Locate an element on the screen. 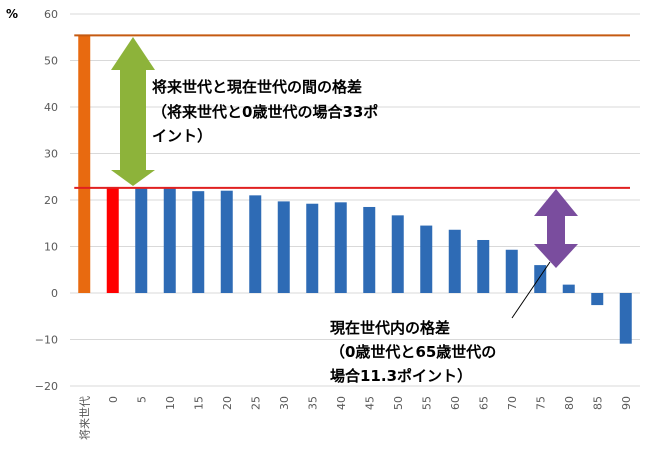 The width and height of the screenshot is (650, 452). purple-arrowhead-up is located at coordinates (556, 202).